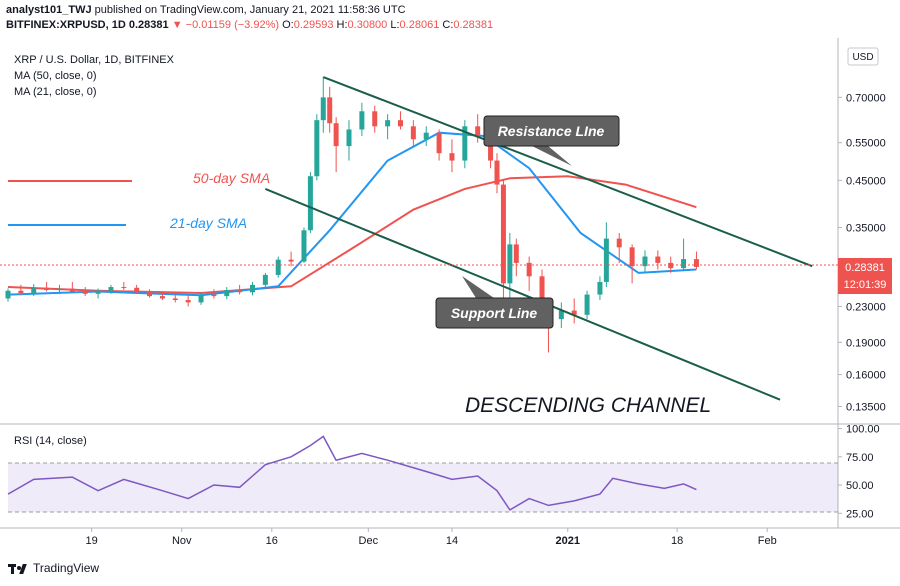 This screenshot has height=586, width=900. What do you see at coordinates (182, 541) in the screenshot?
I see `time-tick-label: Nov` at bounding box center [182, 541].